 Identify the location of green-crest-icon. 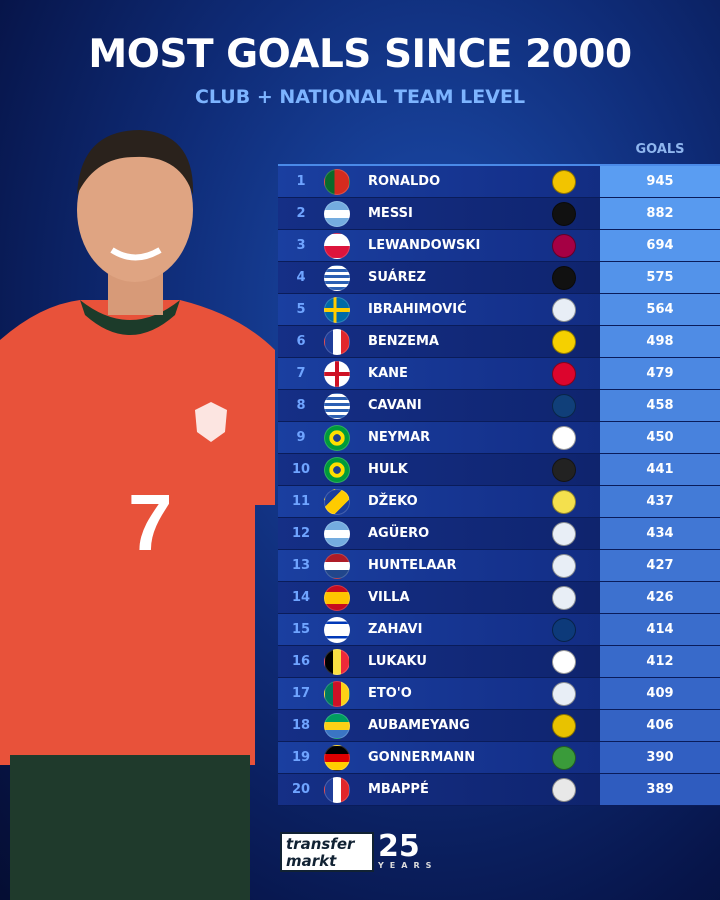
(564, 758).